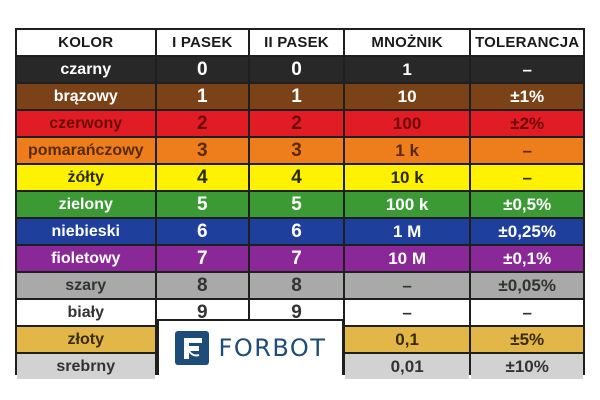 This screenshot has width=600, height=400. I want to click on multiplier-cell: 10, so click(407, 96).